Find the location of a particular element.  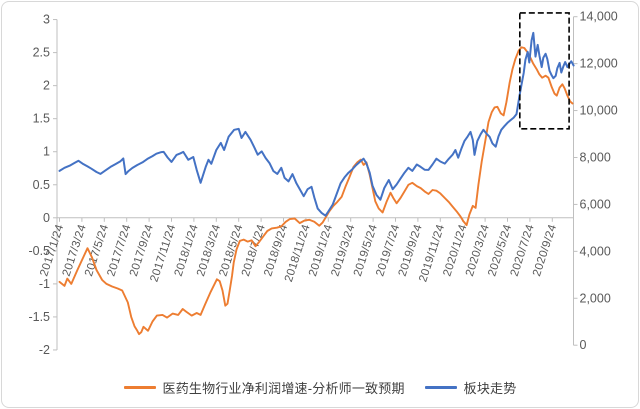

y-left-tick-label: 2 is located at coordinates (46, 86).